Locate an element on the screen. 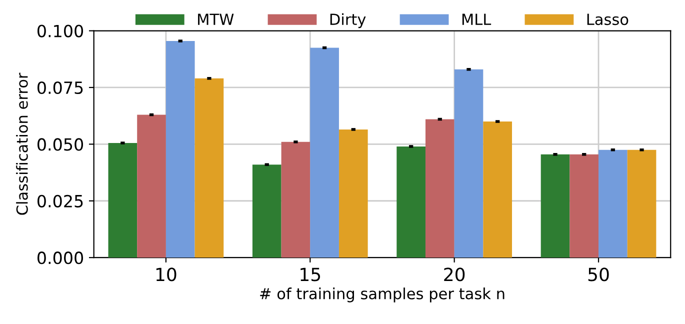 Image resolution: width=685 pixels, height=324 pixels. y-axis-title: Classification error is located at coordinates (22, 143).